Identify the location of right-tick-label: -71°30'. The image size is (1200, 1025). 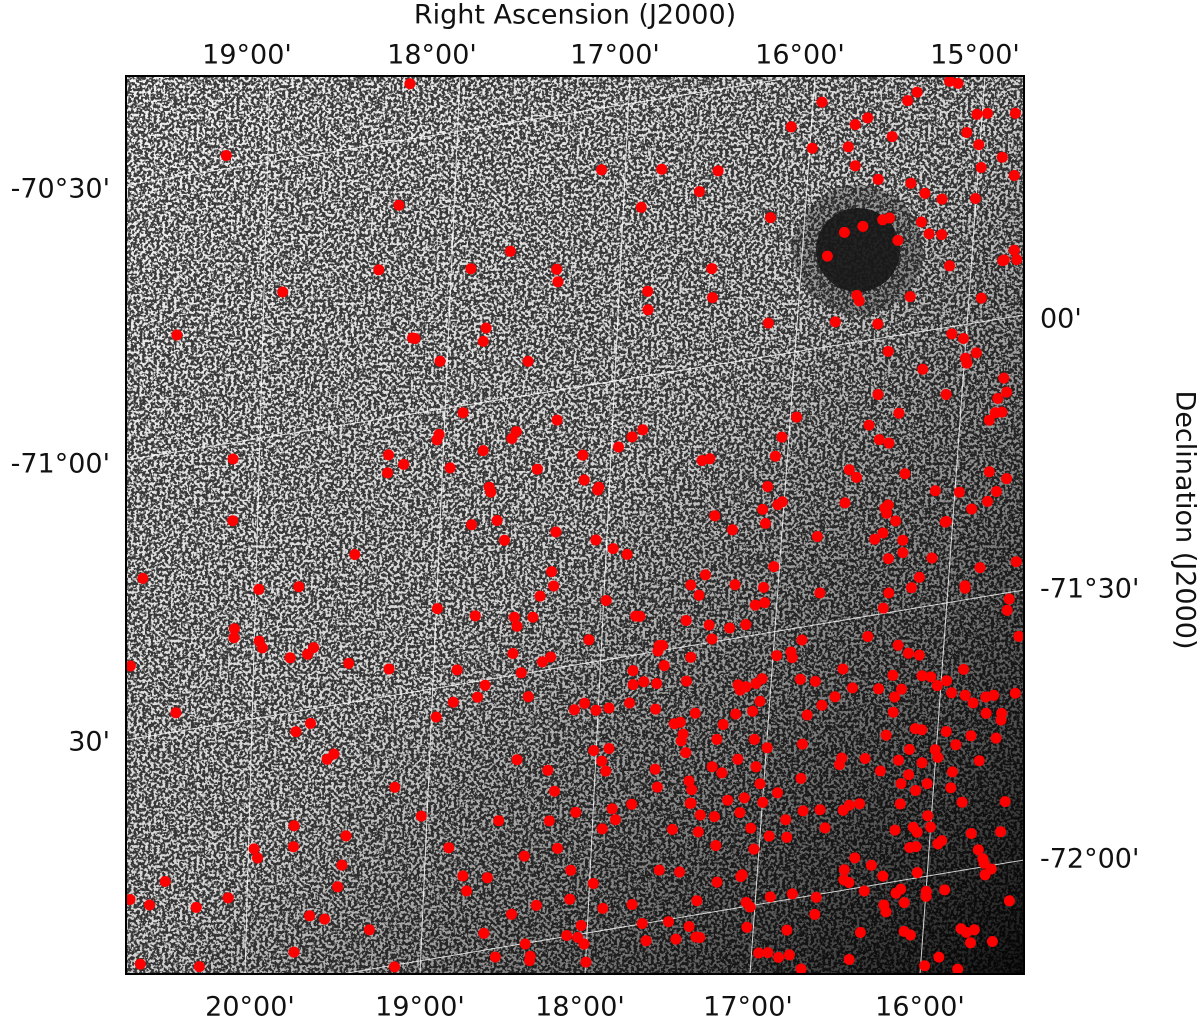
(1089, 589).